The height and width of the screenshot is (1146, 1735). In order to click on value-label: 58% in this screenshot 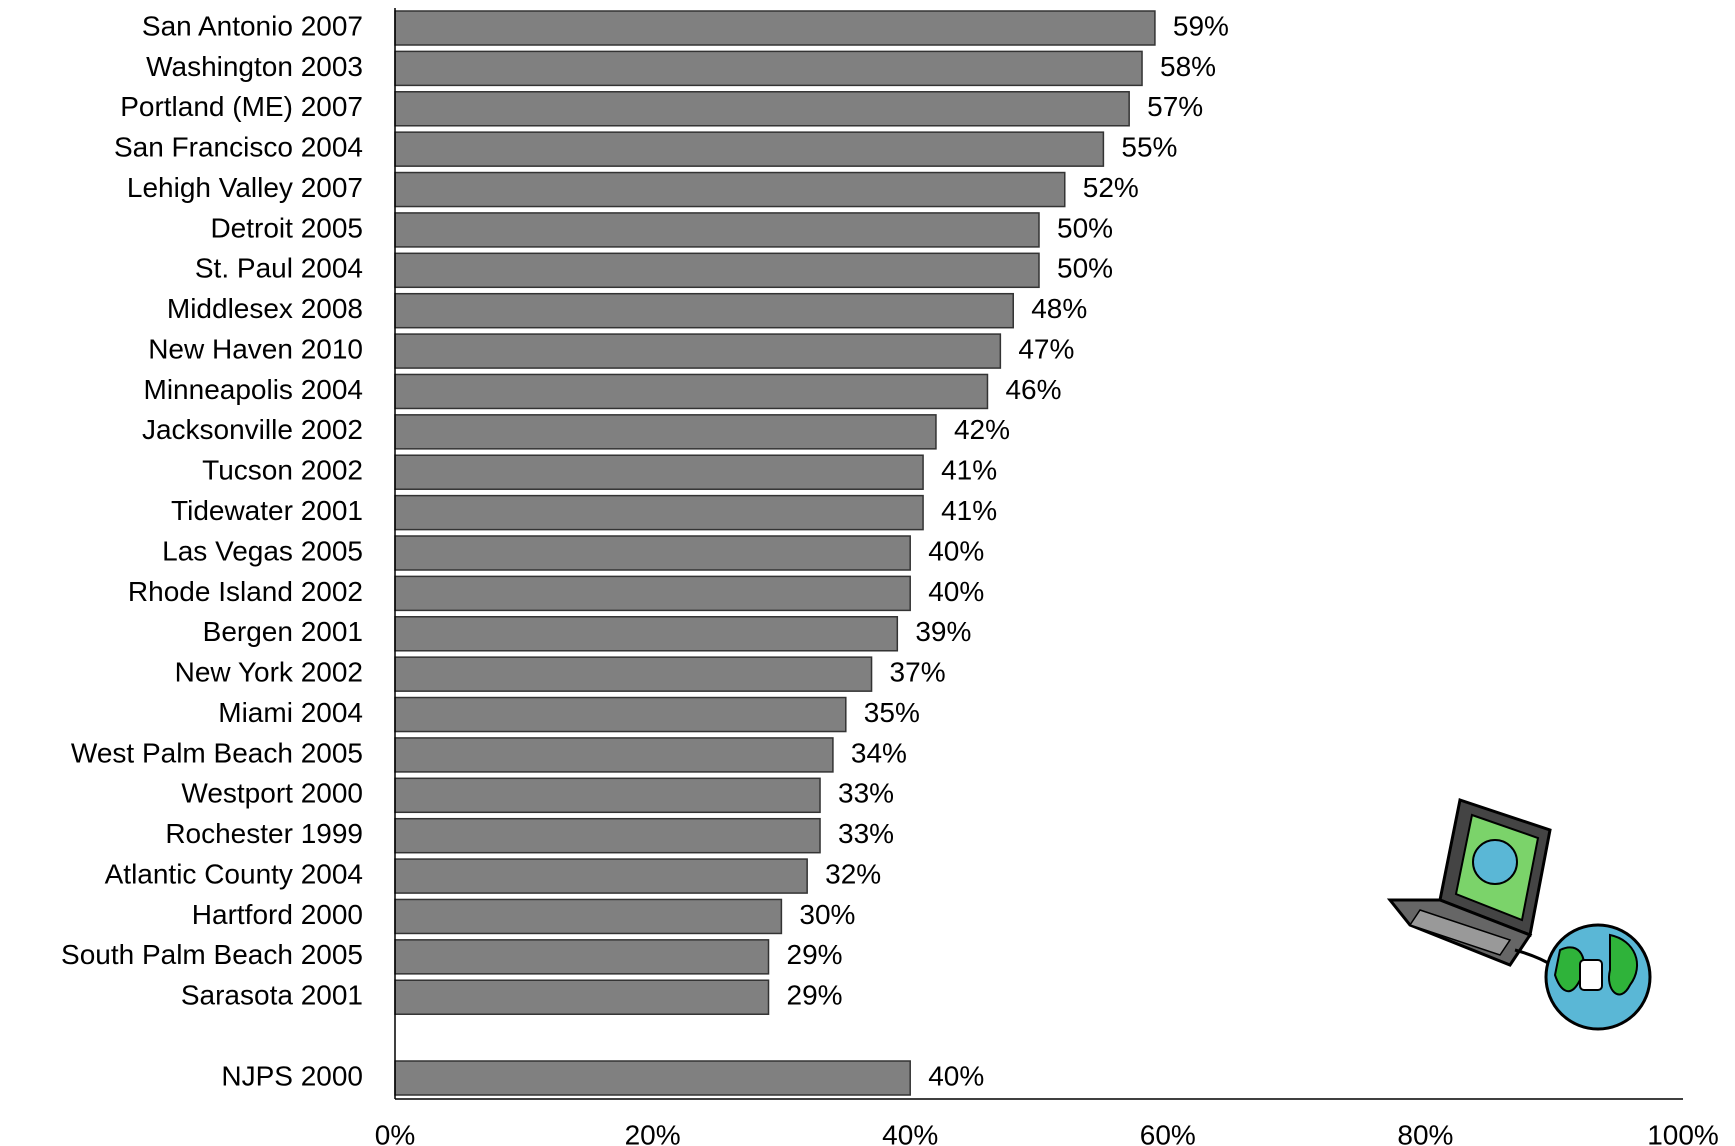, I will do `click(1188, 66)`.